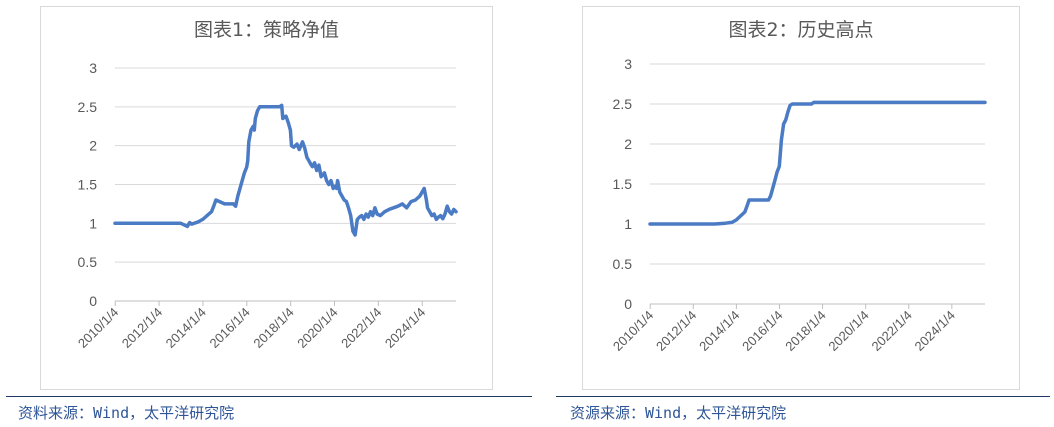 The image size is (1054, 427). I want to click on chart-title: 图表1：策略净值, so click(266, 30).